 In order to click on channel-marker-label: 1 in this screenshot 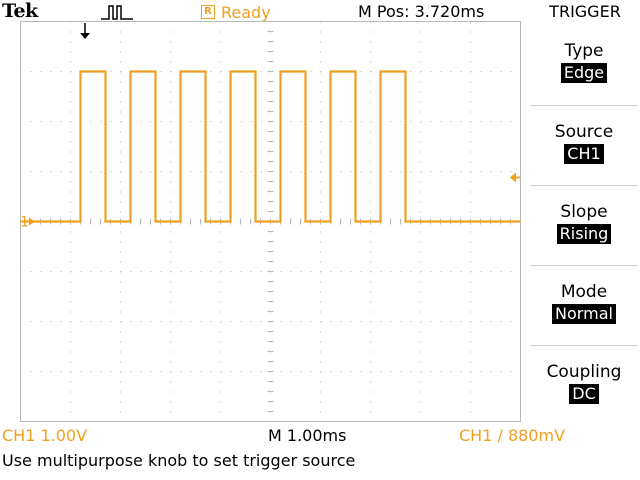, I will do `click(24, 223)`.